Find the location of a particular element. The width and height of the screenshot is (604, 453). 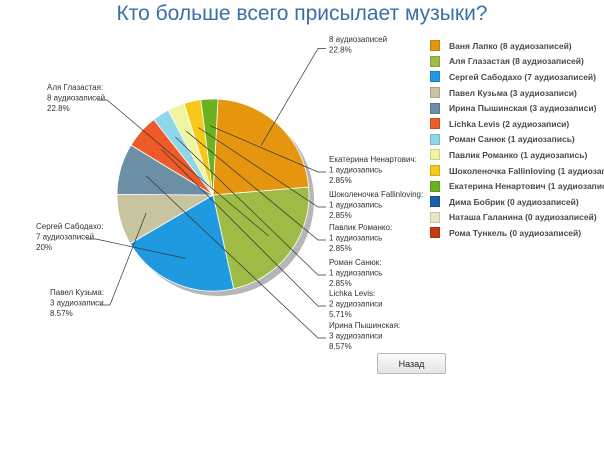

legend-label: Наташа Галанина (0 аудиозаписей) is located at coordinates (523, 217).